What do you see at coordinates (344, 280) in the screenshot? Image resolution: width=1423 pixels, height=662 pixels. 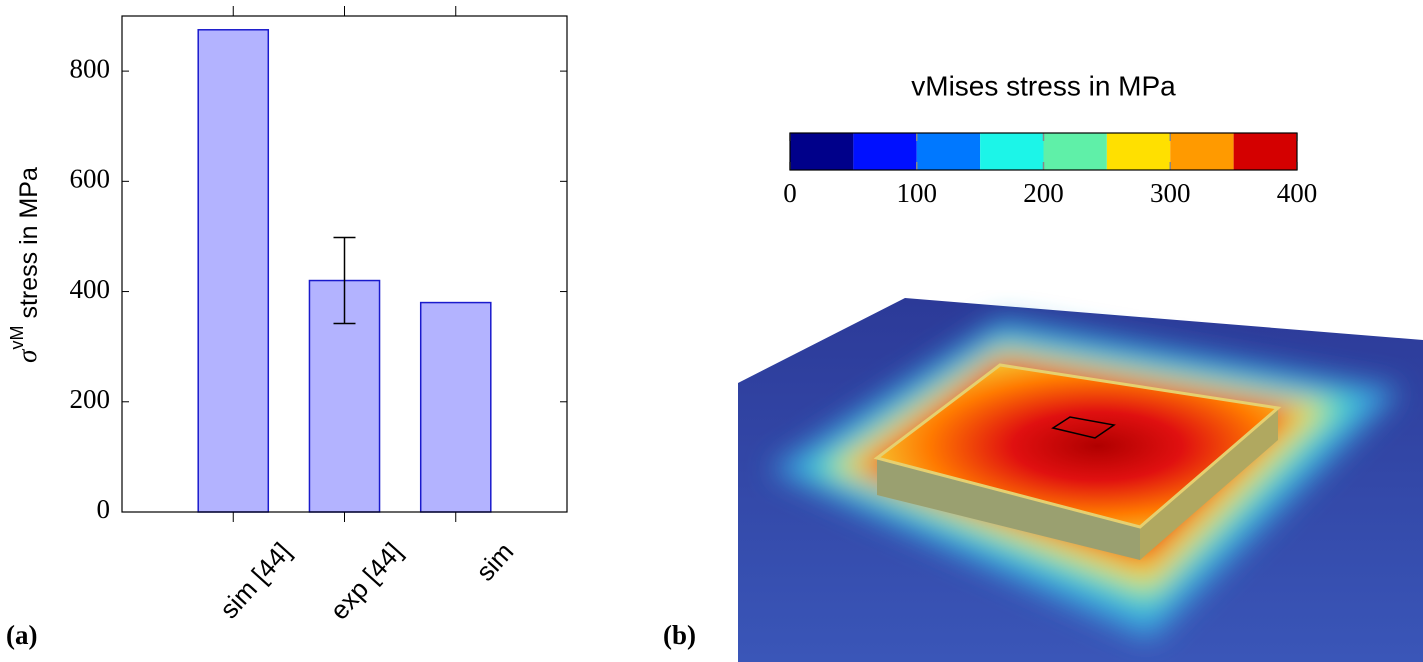 I see `error-bar` at bounding box center [344, 280].